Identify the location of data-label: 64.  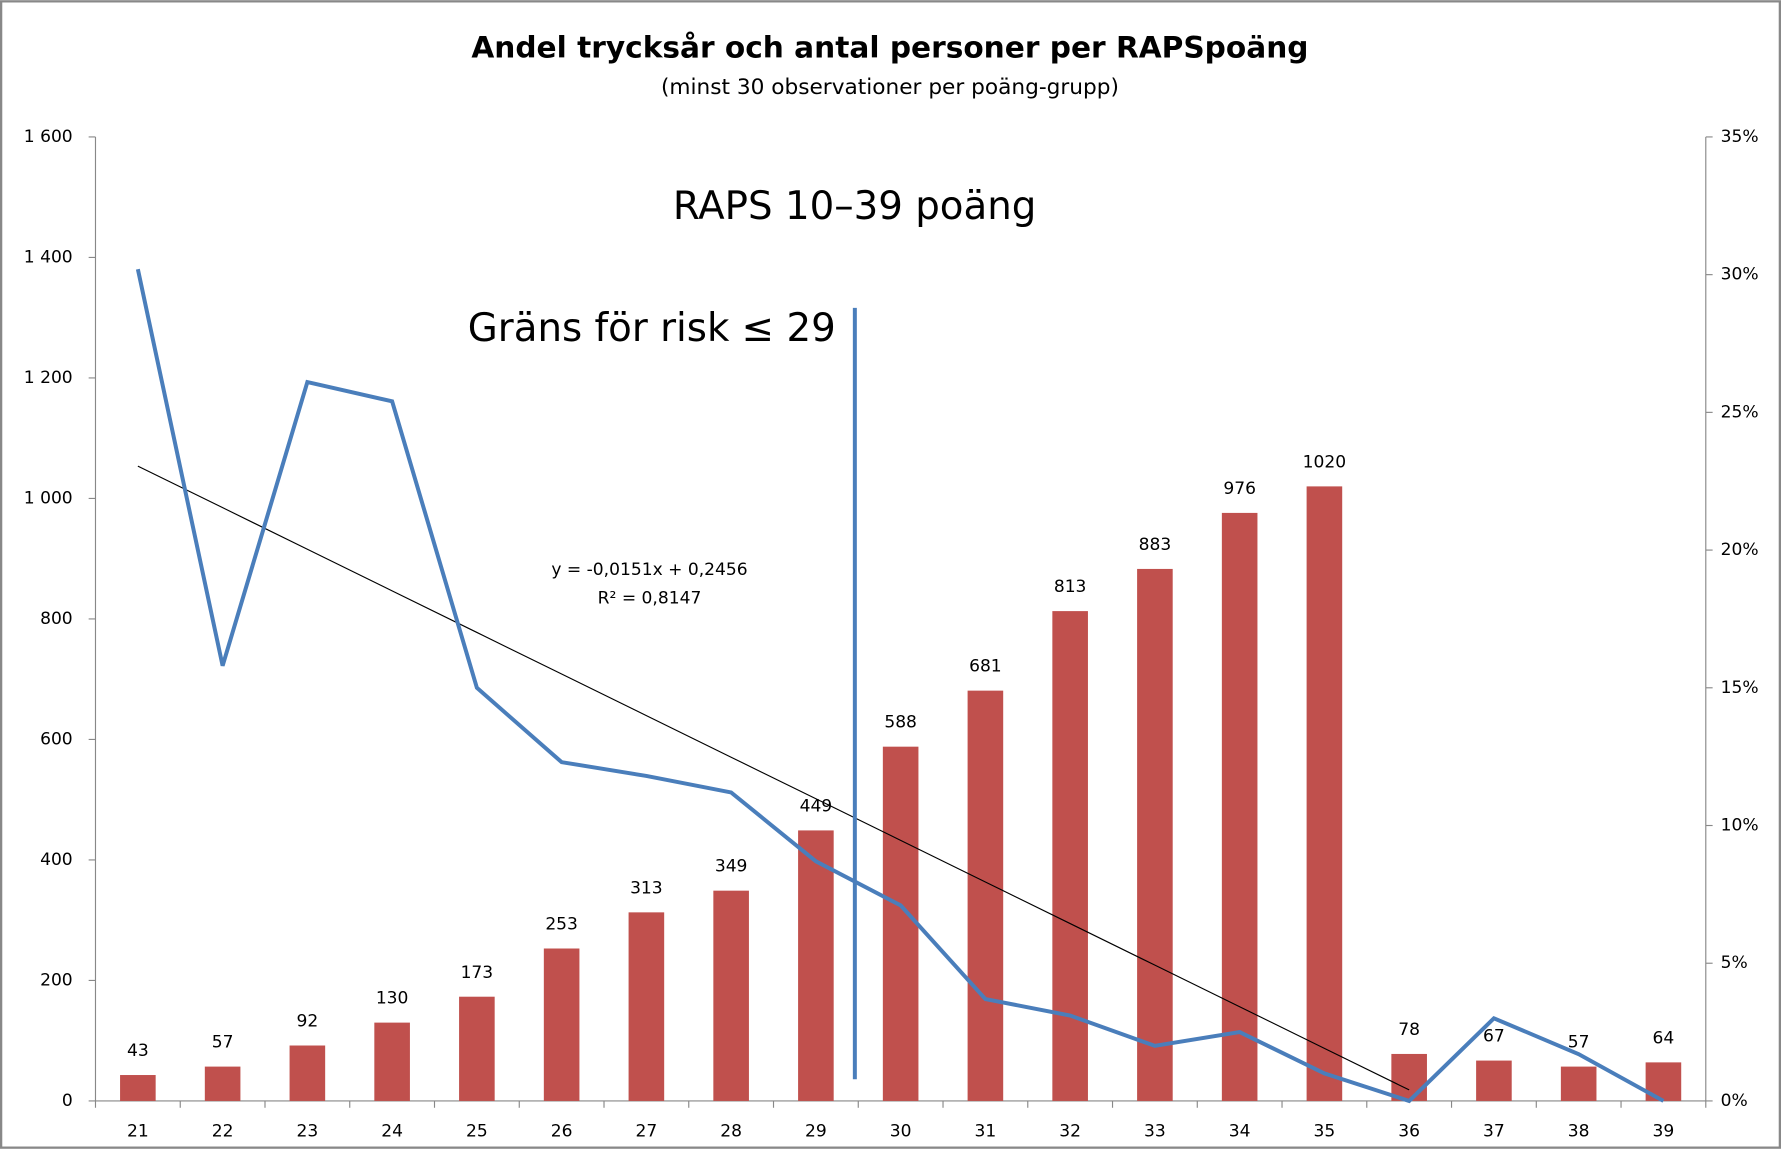
(1664, 1038).